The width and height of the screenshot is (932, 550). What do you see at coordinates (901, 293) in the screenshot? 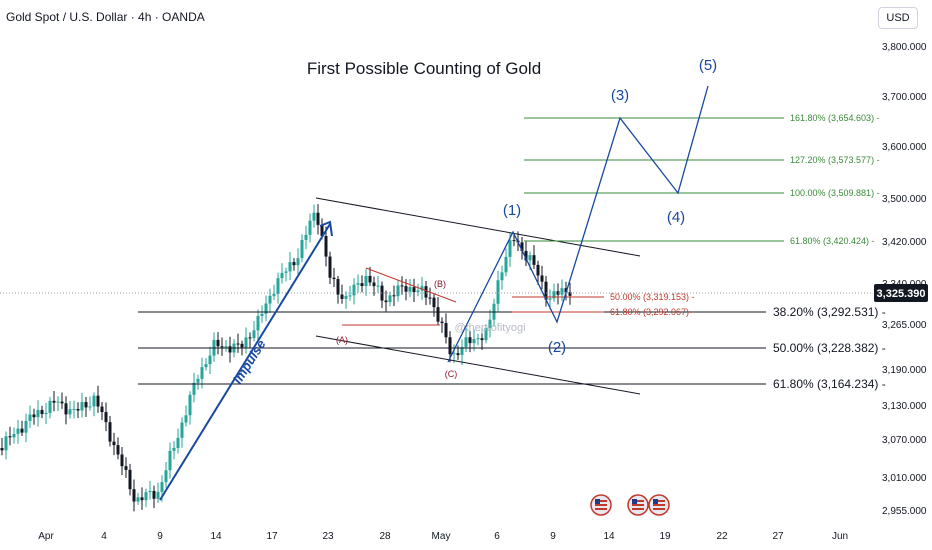
I see `last-price-tag` at bounding box center [901, 293].